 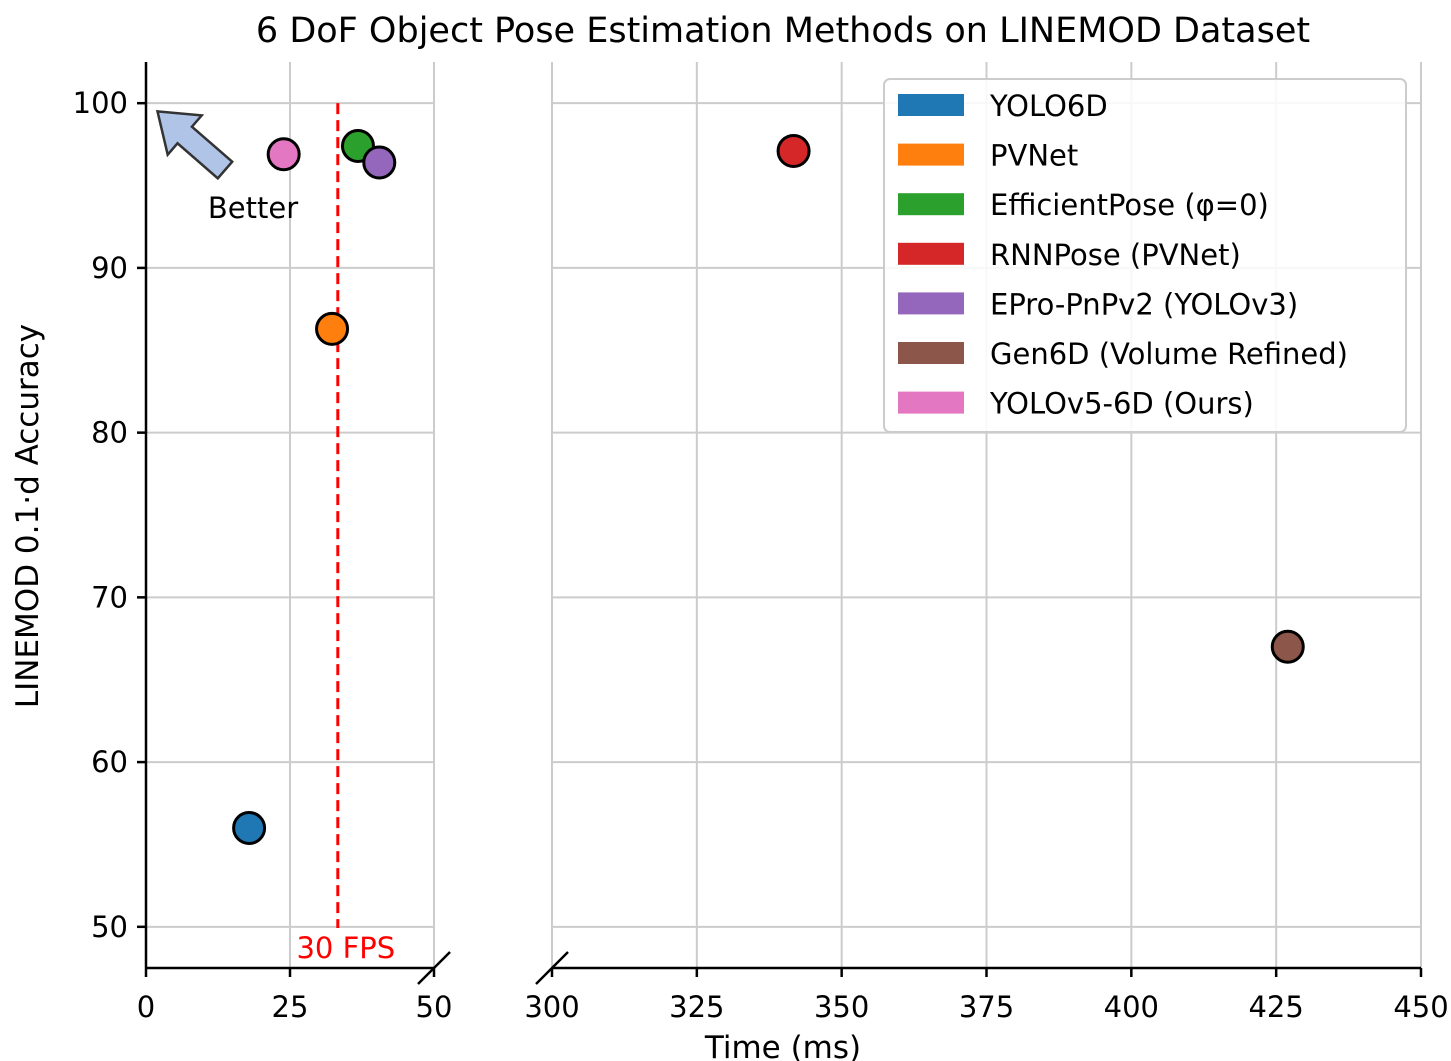 I want to click on y-tick-label: 60, so click(x=109, y=762).